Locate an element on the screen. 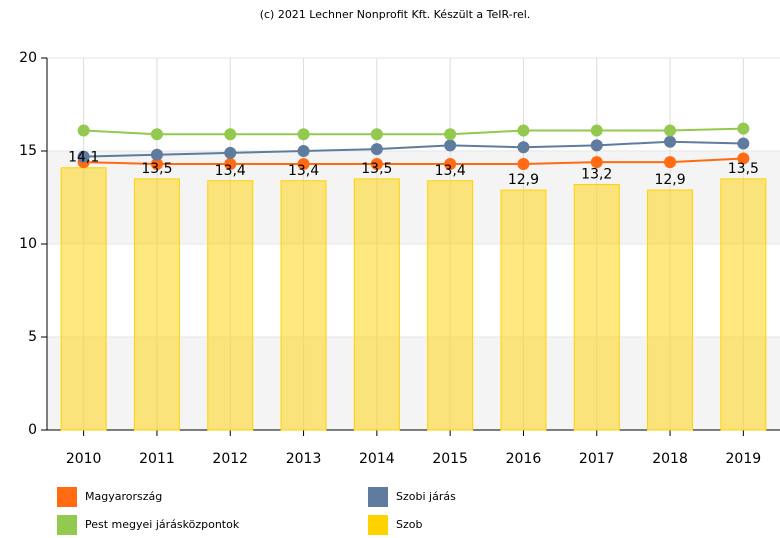 The height and width of the screenshot is (538, 780). legend-label: Magyarország is located at coordinates (123, 496).